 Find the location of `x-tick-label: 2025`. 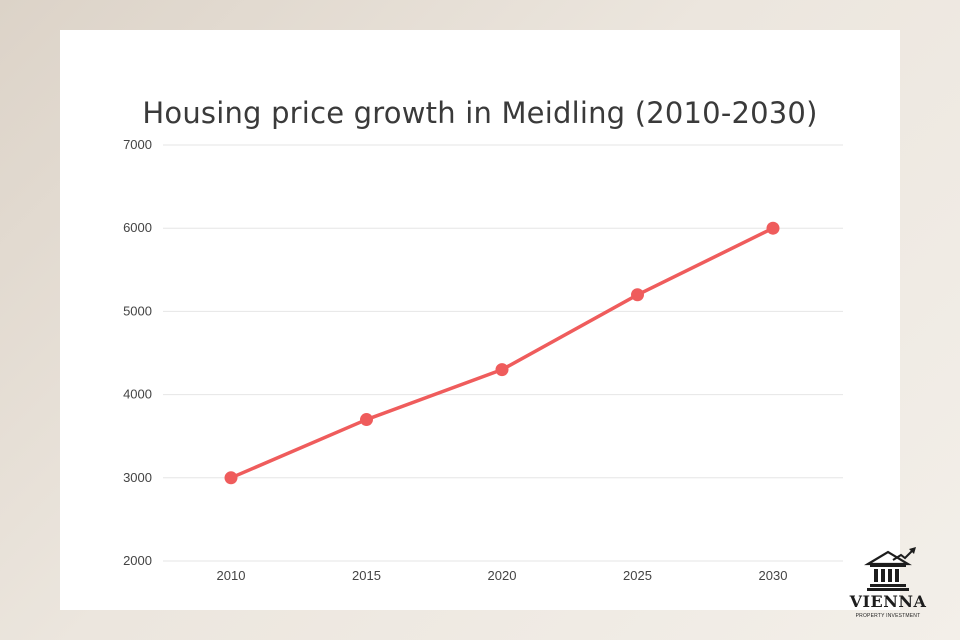

x-tick-label: 2025 is located at coordinates (637, 575).